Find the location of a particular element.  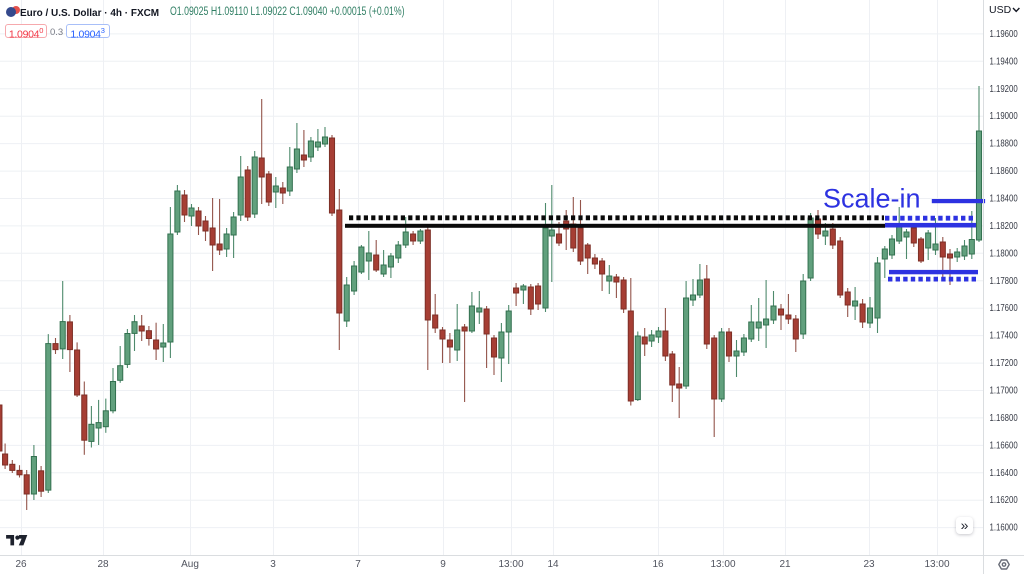

svg-text: 1.17800 is located at coordinates (1004, 281).